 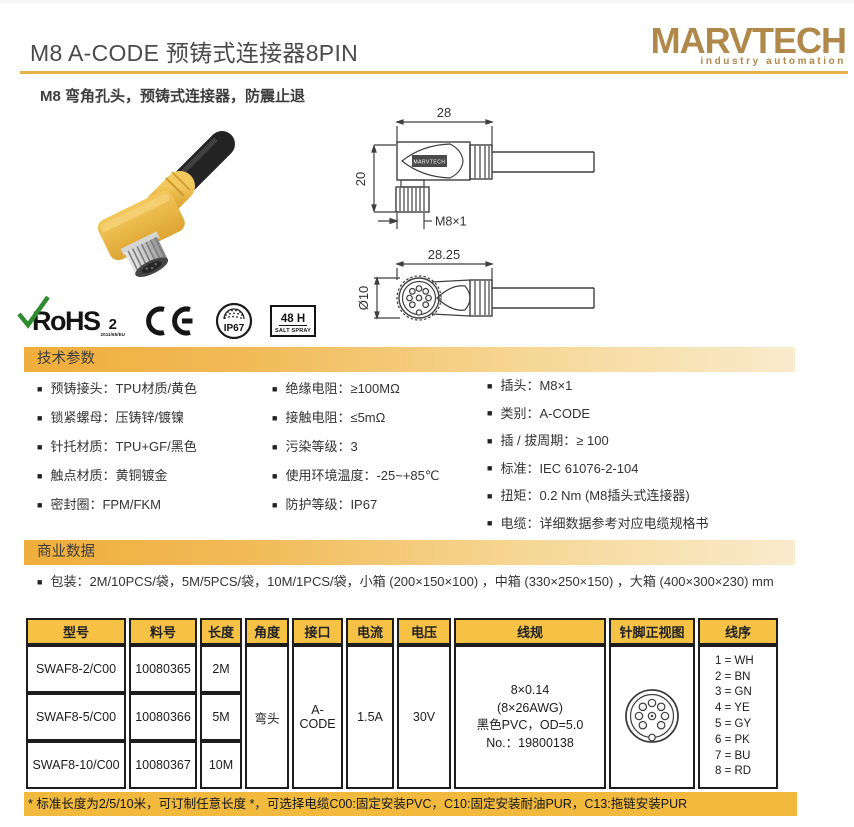 I want to click on thread-label: M8×1, so click(x=451, y=222).